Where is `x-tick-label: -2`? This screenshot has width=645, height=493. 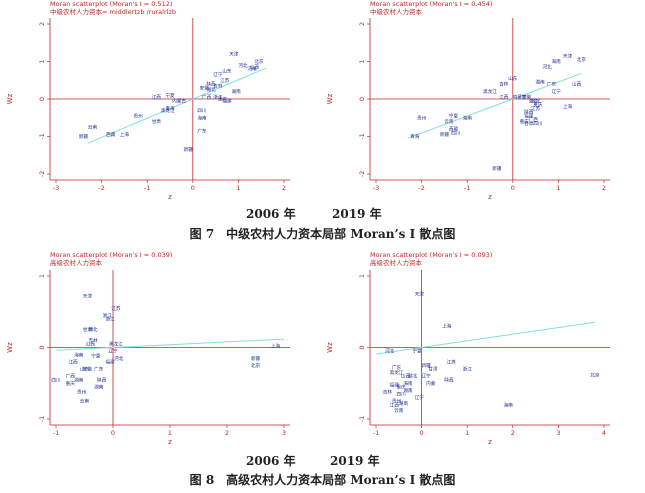
x-tick-label: -2 is located at coordinates (421, 188).